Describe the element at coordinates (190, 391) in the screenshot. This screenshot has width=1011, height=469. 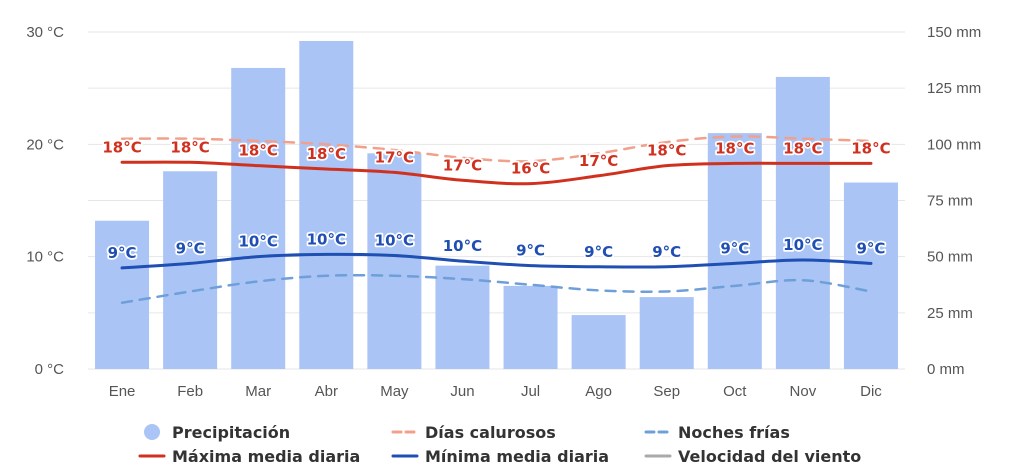
I see `x-tick-label: Feb` at that location.